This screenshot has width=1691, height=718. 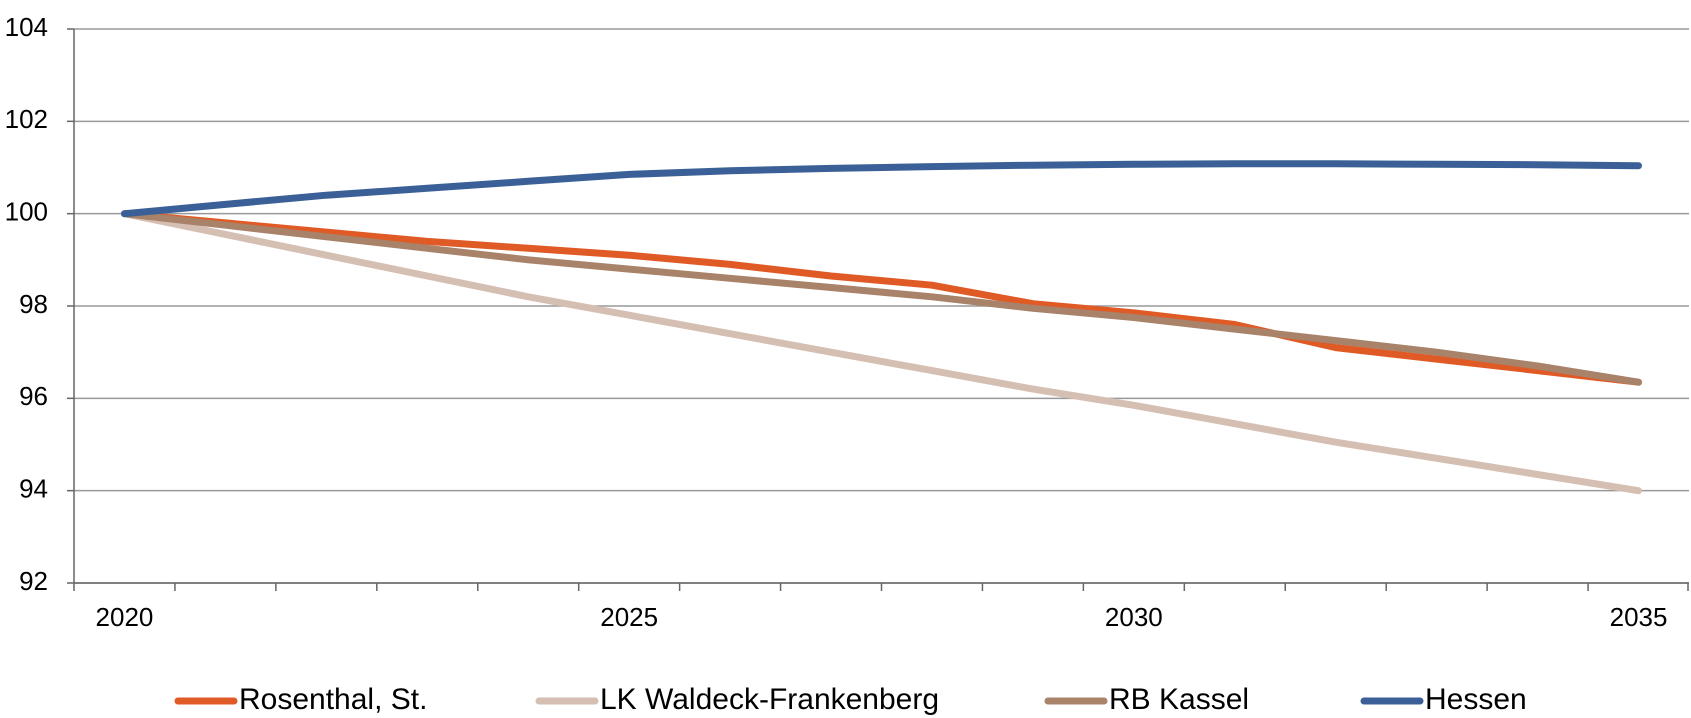 What do you see at coordinates (26, 27) in the screenshot?
I see `y-tick-label: 104` at bounding box center [26, 27].